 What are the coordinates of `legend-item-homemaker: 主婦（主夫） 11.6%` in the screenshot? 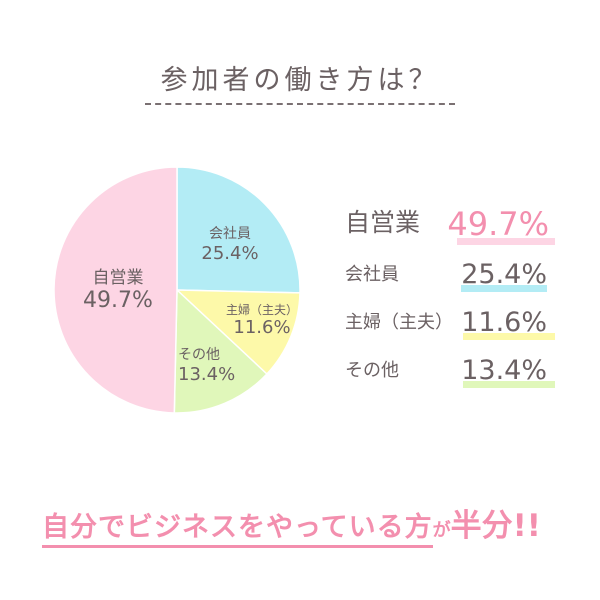 It's located at (450, 320).